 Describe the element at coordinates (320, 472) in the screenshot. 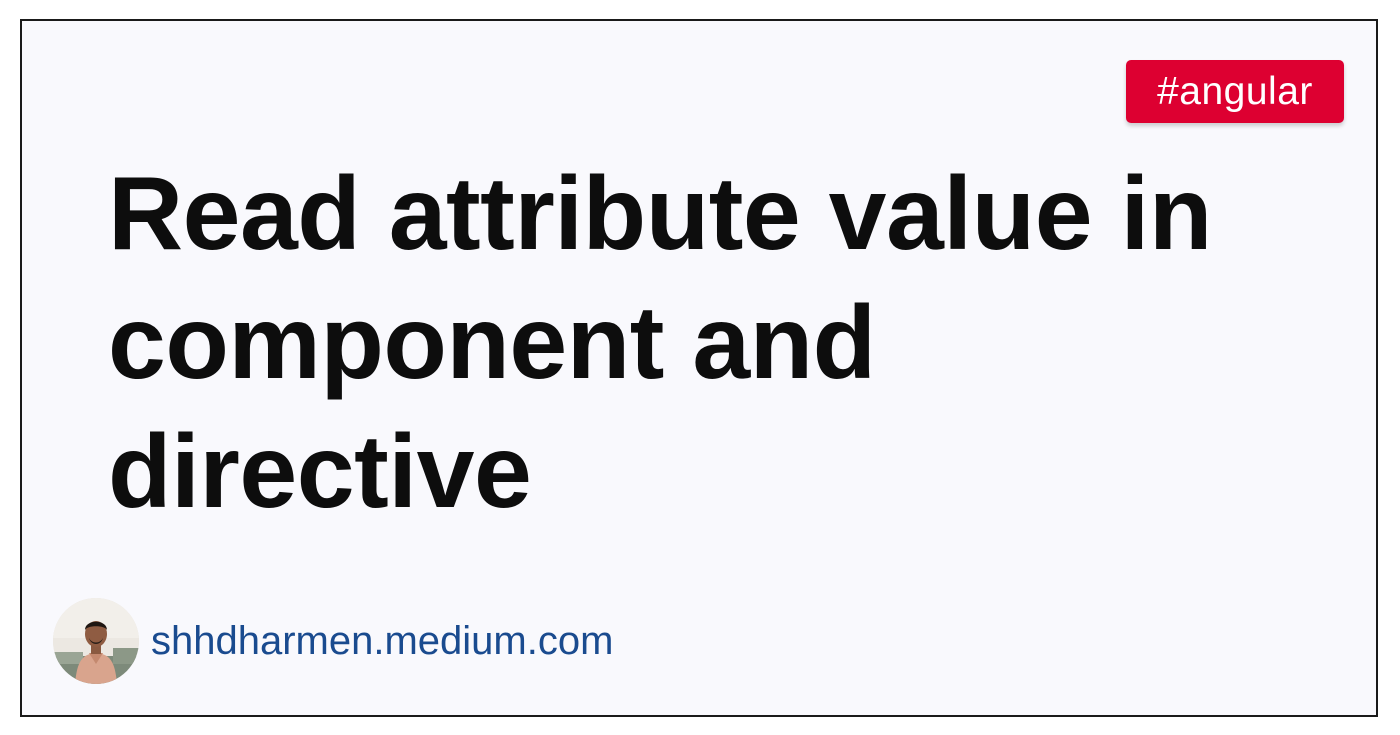

I see `title-line: directive` at that location.